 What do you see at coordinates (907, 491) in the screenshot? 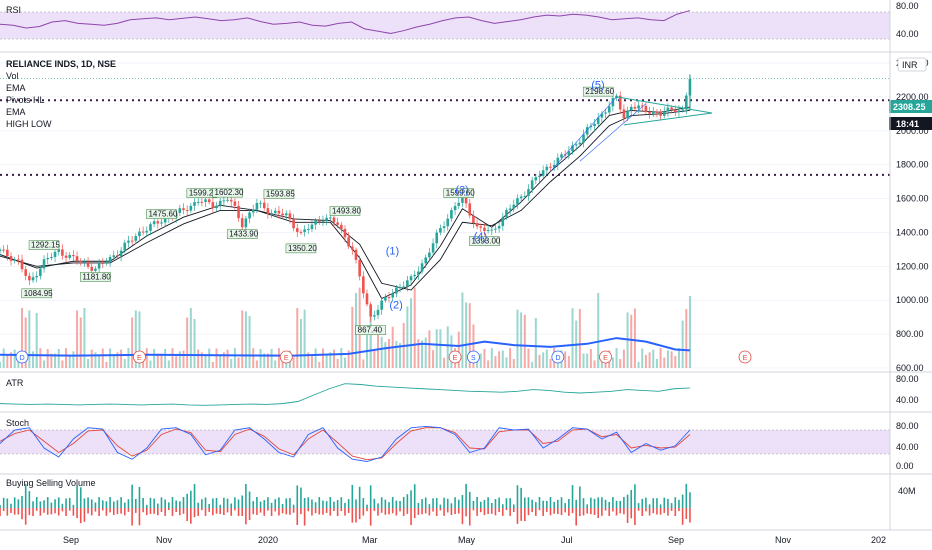
I see `bsv-tick-40m: 40M` at bounding box center [907, 491].